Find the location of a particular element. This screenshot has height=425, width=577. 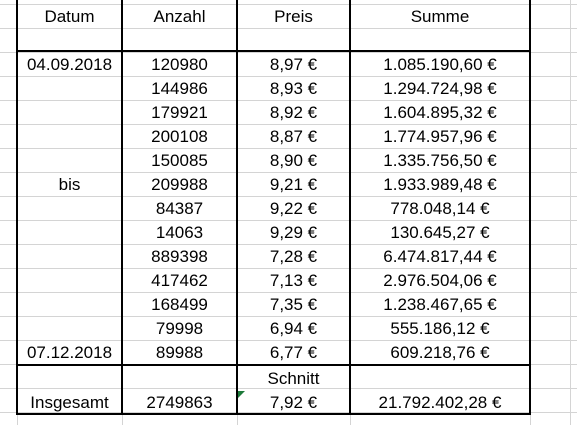

cell-summe: 1.238.467,65 € is located at coordinates (440, 304).